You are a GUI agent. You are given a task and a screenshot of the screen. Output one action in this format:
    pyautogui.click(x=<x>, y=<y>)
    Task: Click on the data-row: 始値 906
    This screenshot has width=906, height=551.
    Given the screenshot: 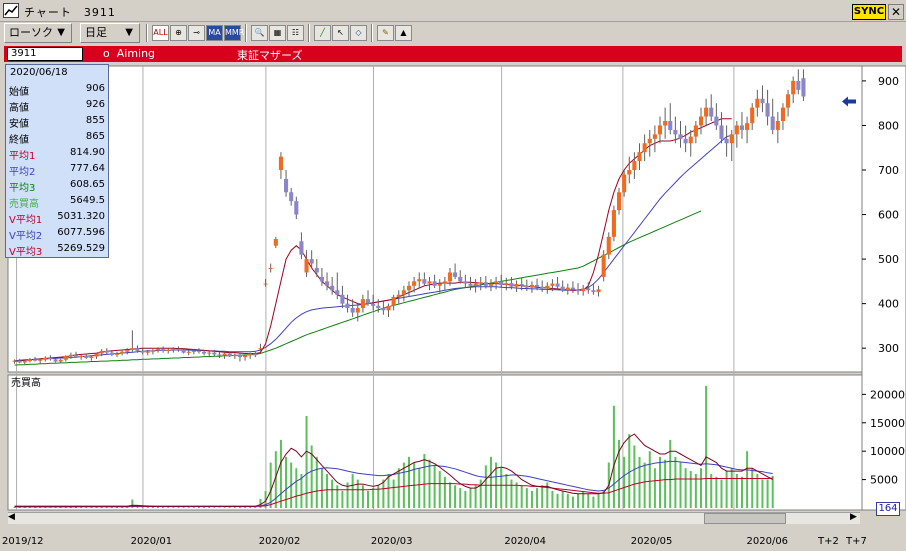 What is the action you would take?
    pyautogui.click(x=58, y=91)
    